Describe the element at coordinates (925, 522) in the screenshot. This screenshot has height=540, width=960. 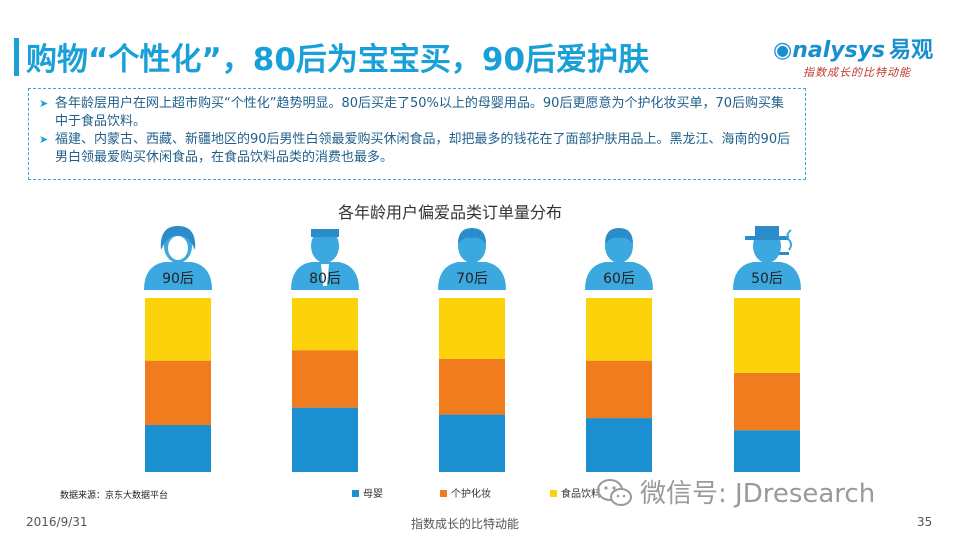
I see `page-number: 35` at that location.